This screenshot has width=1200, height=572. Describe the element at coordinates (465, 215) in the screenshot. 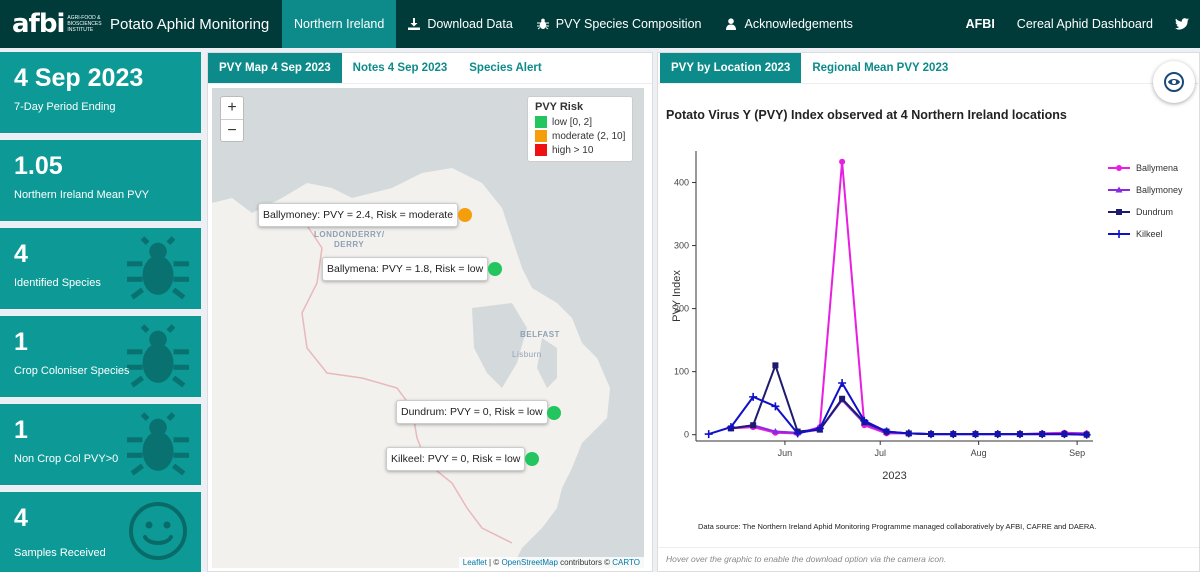

I see `map-marker-ballymoney` at that location.